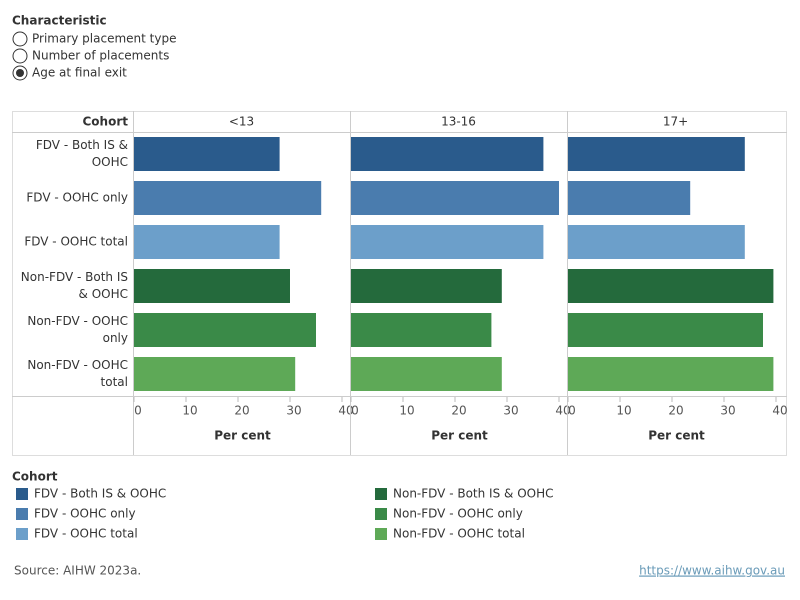 This screenshot has height=600, width=800. Describe the element at coordinates (81, 153) in the screenshot. I see `row-label: FDV - Both IS & OOHC` at that location.